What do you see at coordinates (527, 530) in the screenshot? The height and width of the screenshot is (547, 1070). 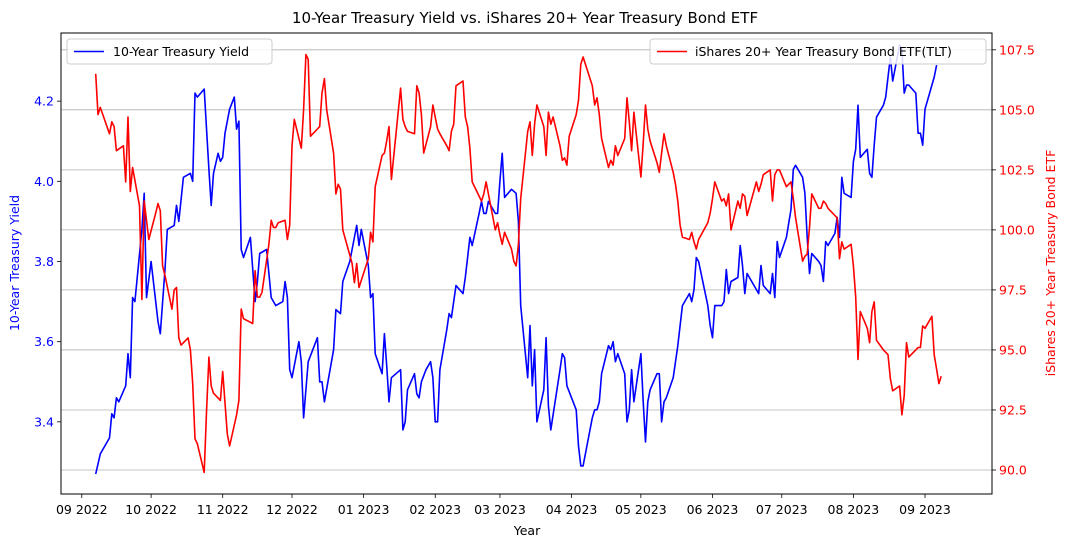 I see `x-axis-label: Year` at bounding box center [527, 530].